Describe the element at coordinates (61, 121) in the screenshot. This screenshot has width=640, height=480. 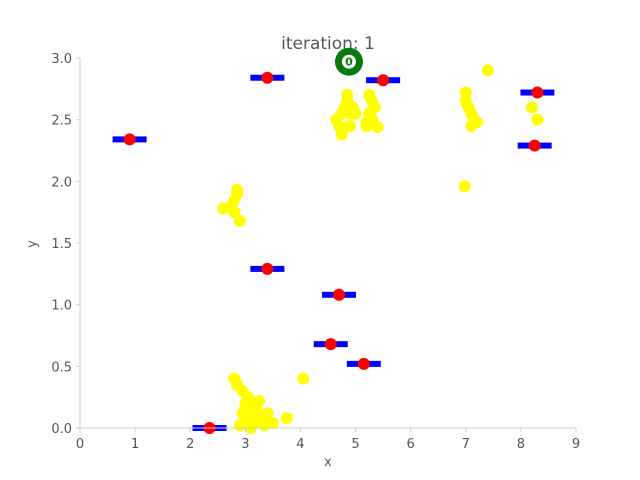
I see `y-tick-label: 2.5` at that location.